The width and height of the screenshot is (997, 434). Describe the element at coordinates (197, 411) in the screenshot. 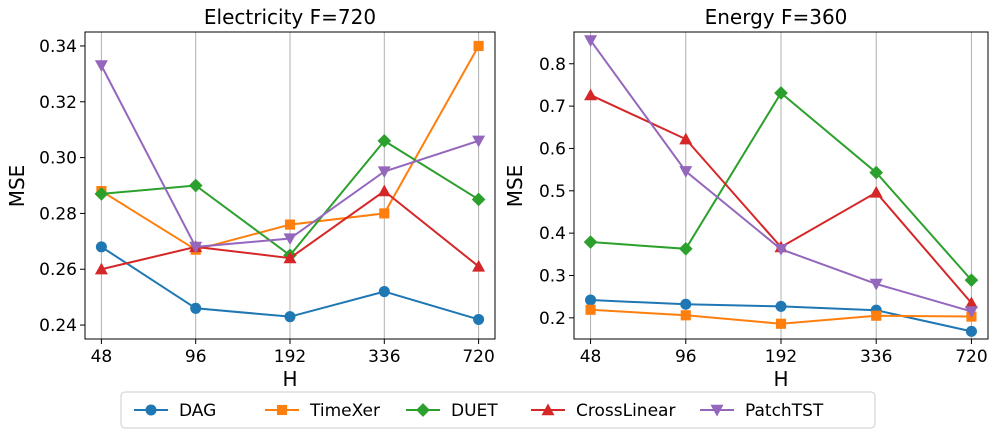

I see `legend-label: DAG` at that location.